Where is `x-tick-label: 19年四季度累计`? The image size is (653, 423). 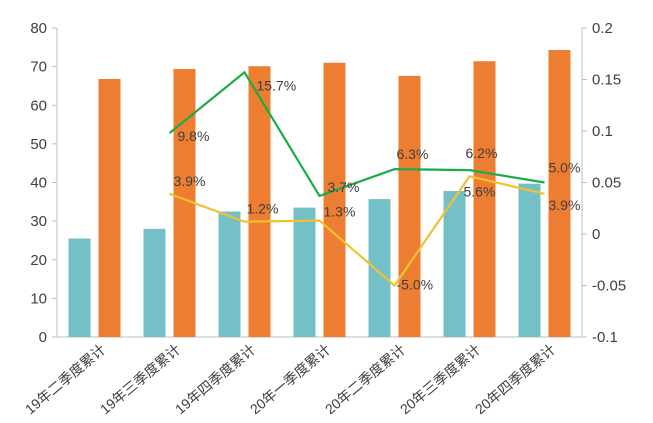 x-tick-label: 19年四季度累计 is located at coordinates (215, 379).